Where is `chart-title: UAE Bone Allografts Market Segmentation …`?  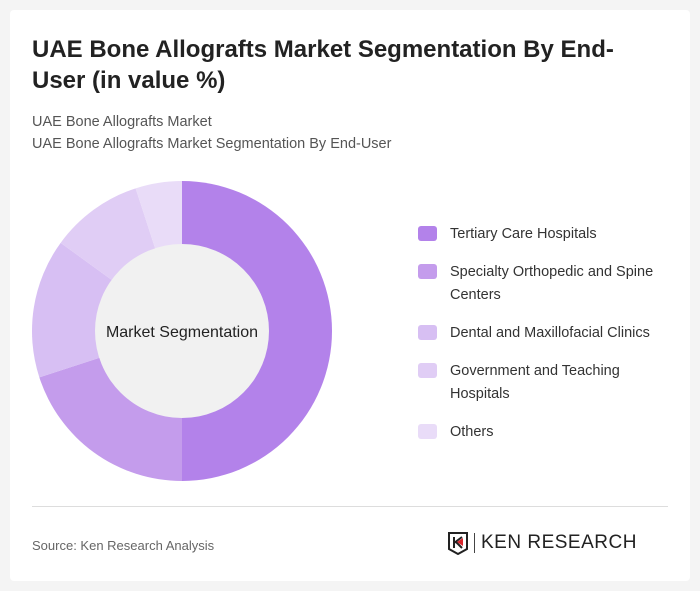
chart-title: UAE Bone Allografts Market Segmentation … is located at coordinates (323, 65).